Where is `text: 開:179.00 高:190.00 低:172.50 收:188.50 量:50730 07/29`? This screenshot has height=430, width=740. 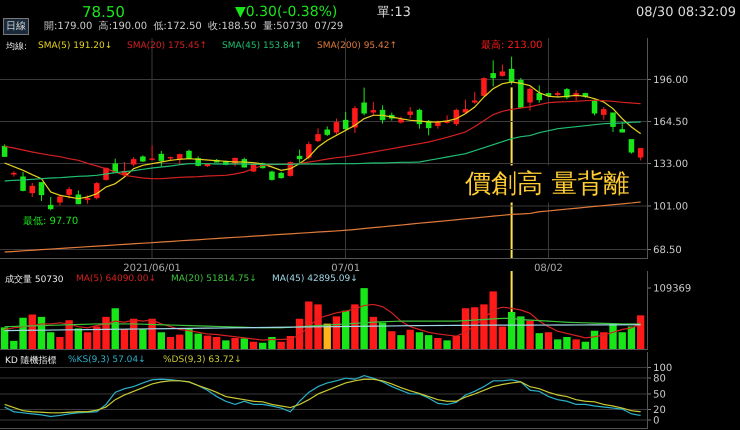 text: 開:179.00 高:190.00 低:172.50 收:188.50 量:50730 07/29 is located at coordinates (194, 26).